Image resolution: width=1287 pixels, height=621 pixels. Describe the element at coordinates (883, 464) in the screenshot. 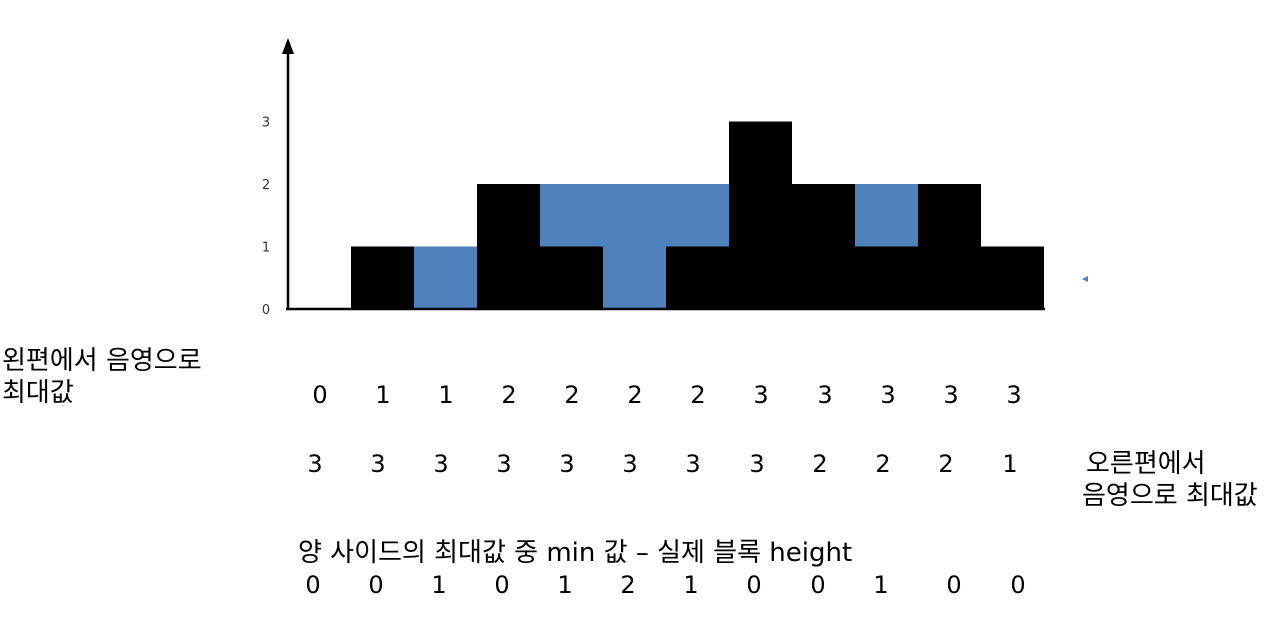

I see `right-max-value-9: 2` at that location.